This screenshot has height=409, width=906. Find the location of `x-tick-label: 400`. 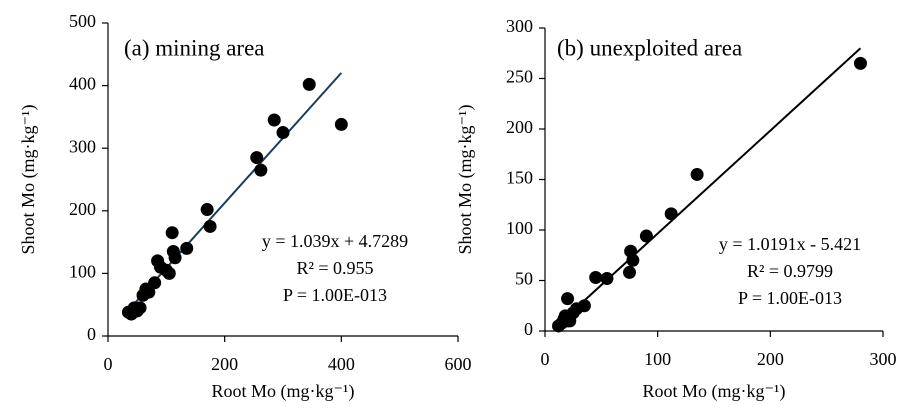

x-tick-label: 400 is located at coordinates (341, 364).